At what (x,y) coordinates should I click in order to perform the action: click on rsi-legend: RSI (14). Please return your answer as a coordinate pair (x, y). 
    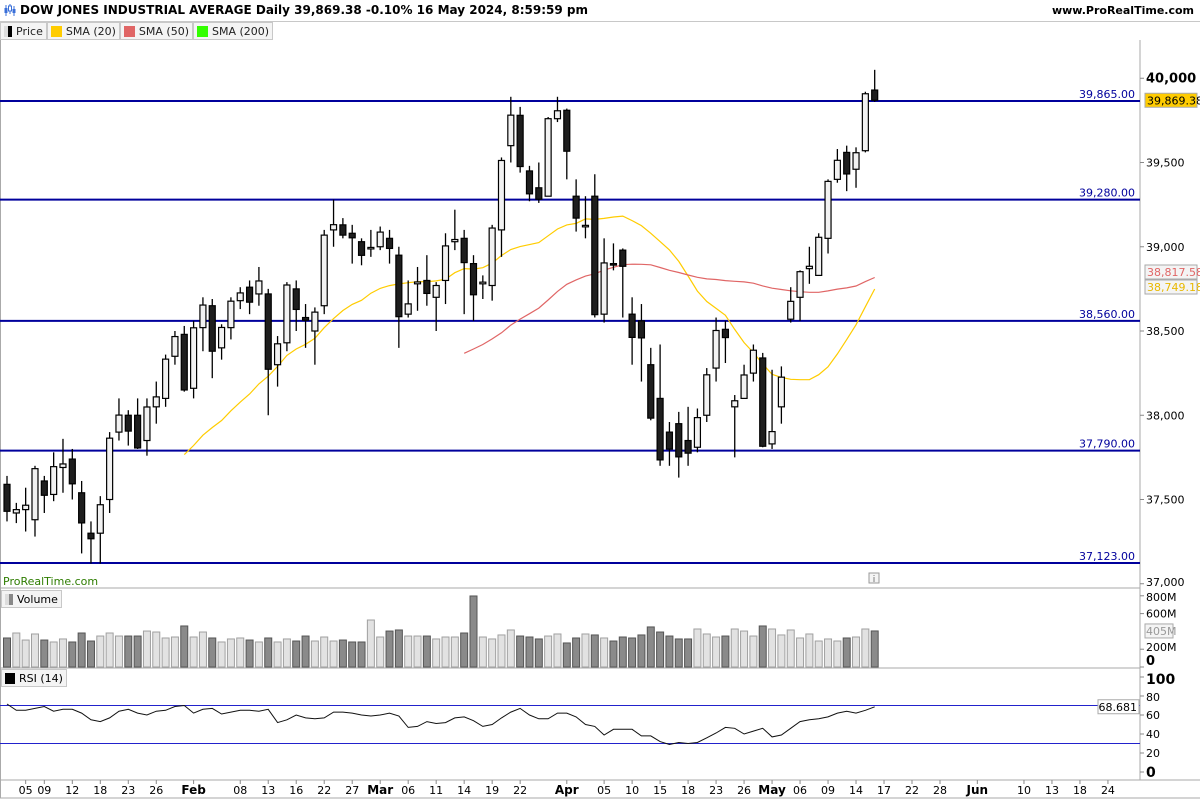
    Looking at the image, I should click on (34, 678).